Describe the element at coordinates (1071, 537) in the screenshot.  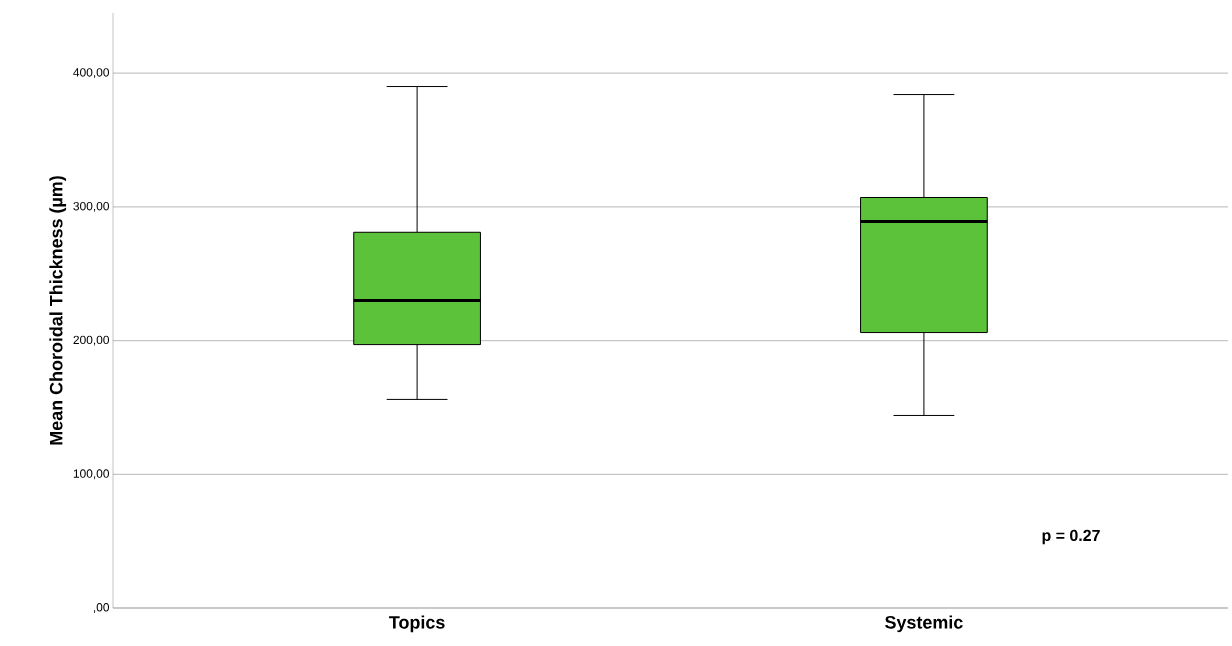
I see `annotation: p = 0.27` at that location.